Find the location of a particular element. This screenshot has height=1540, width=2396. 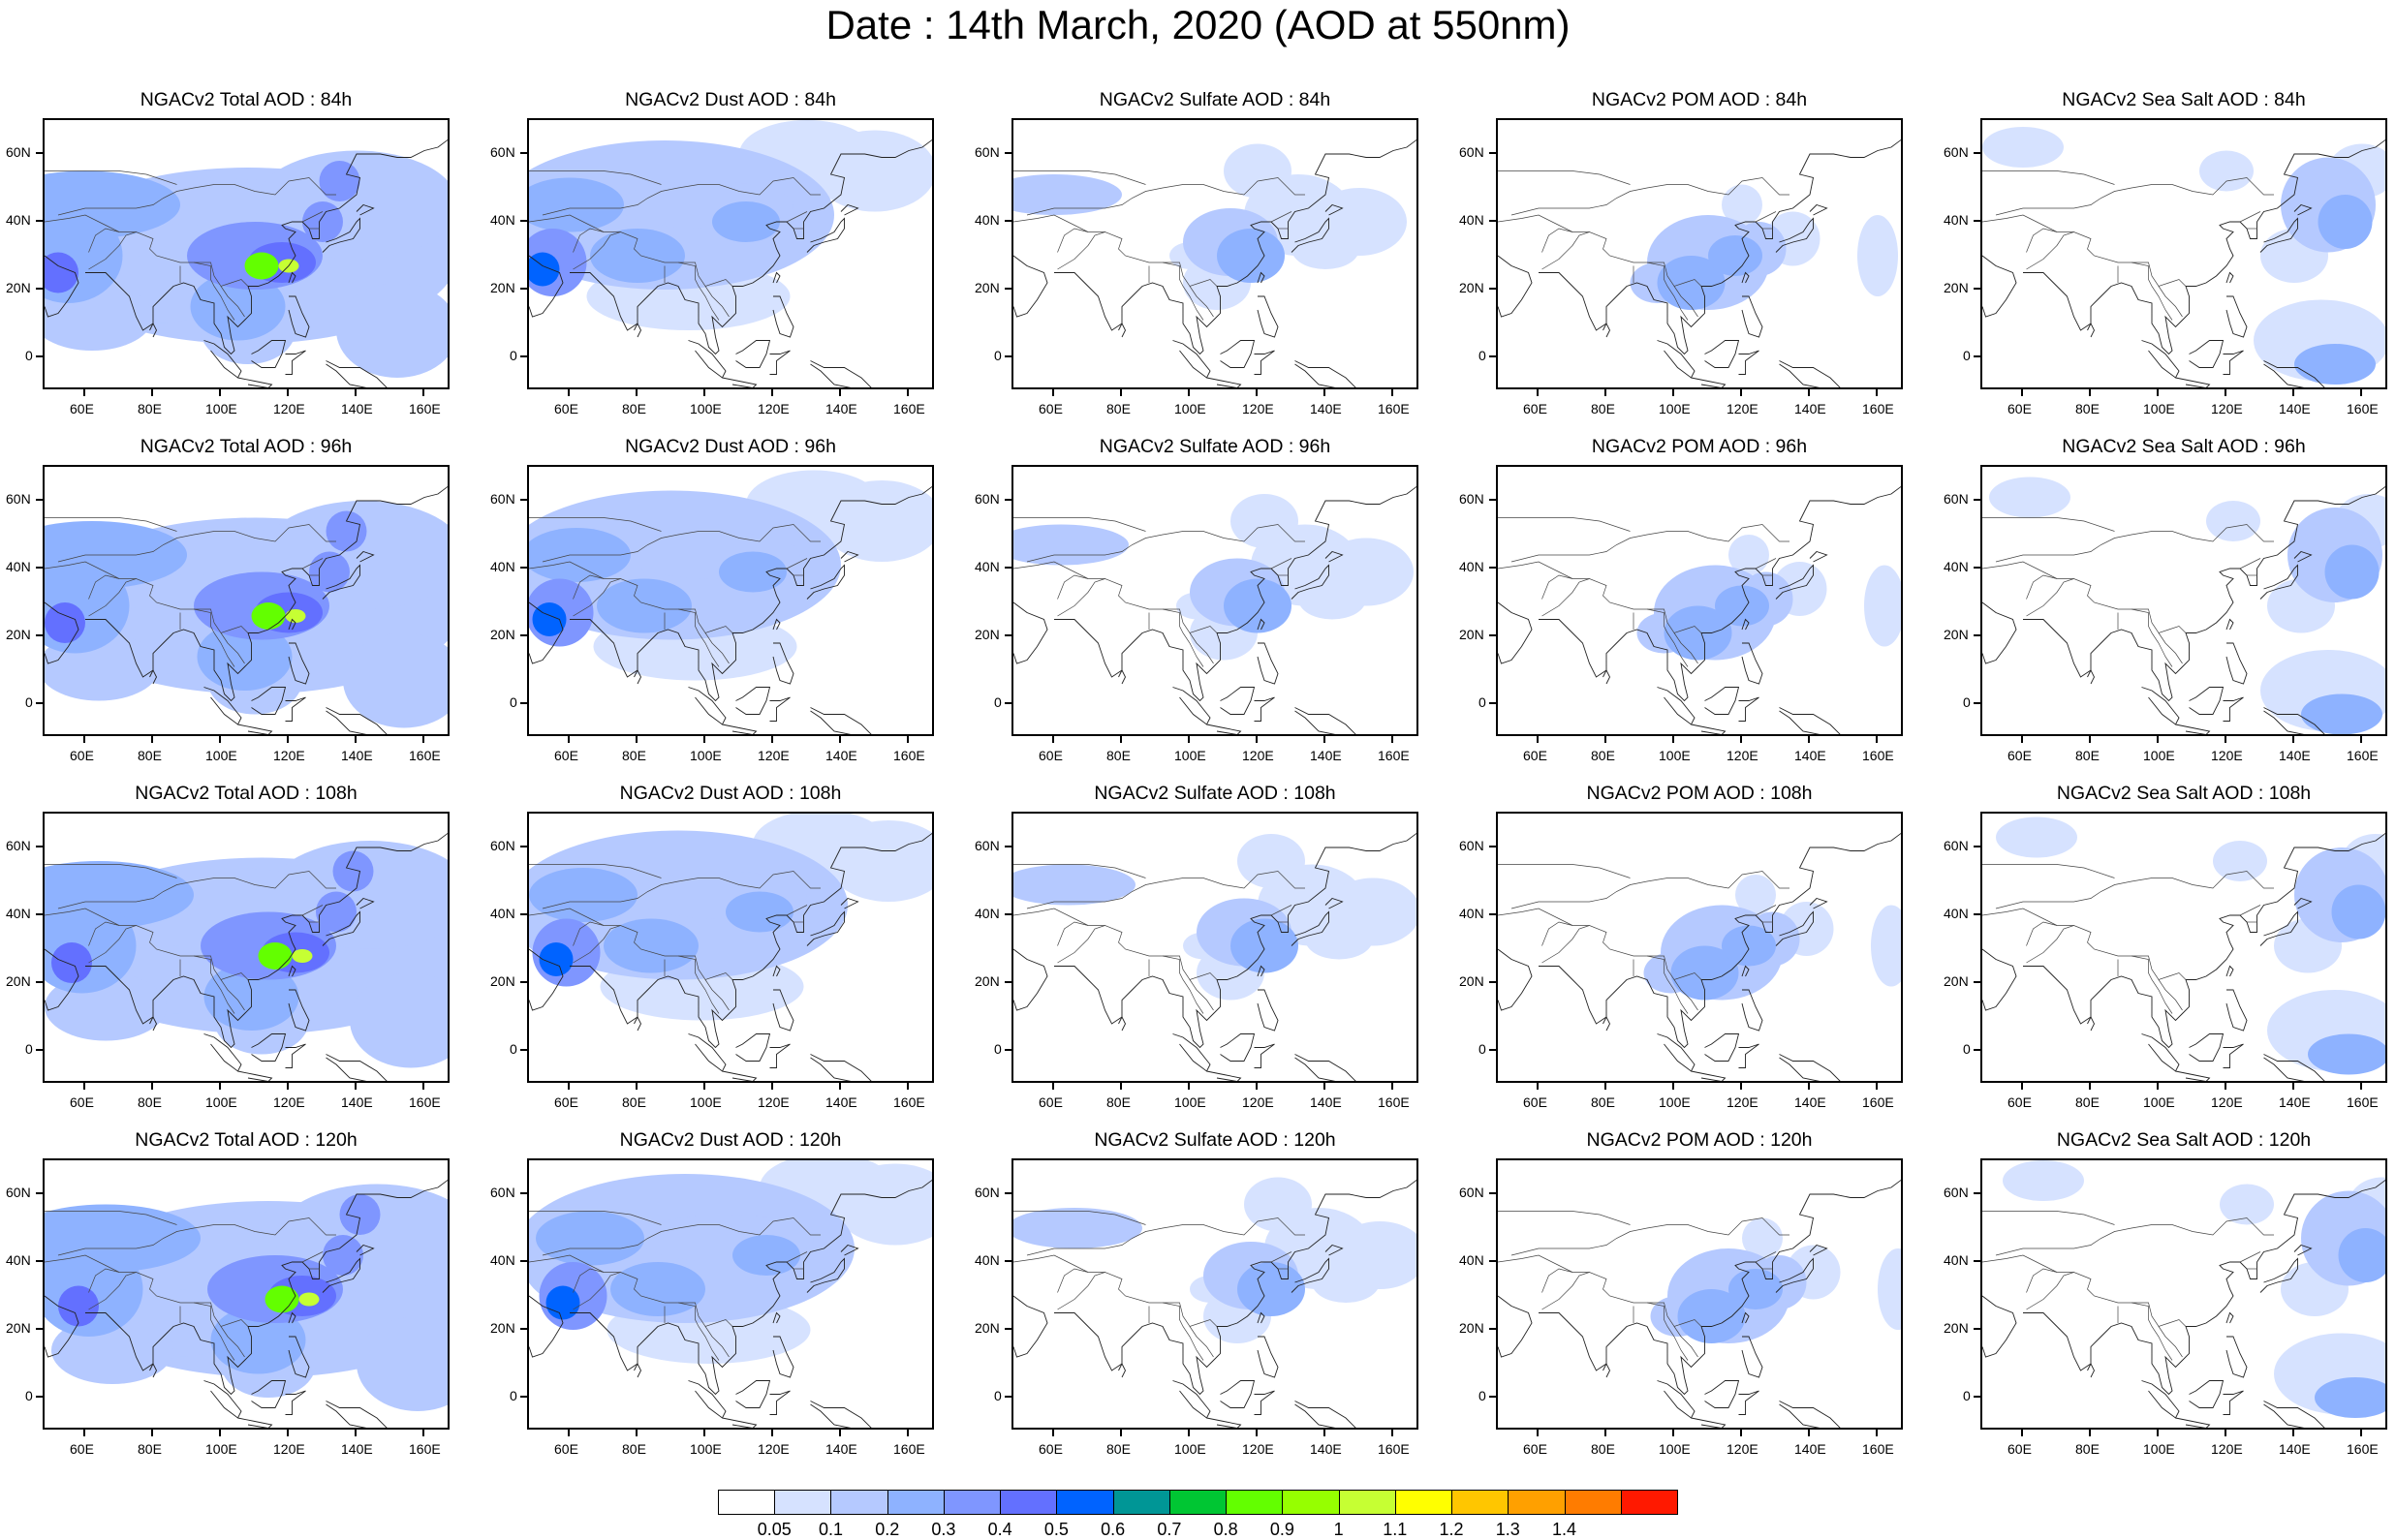

figure-title: Date : 14th March, 2020 (AOD at 550nm) is located at coordinates (1198, 24).